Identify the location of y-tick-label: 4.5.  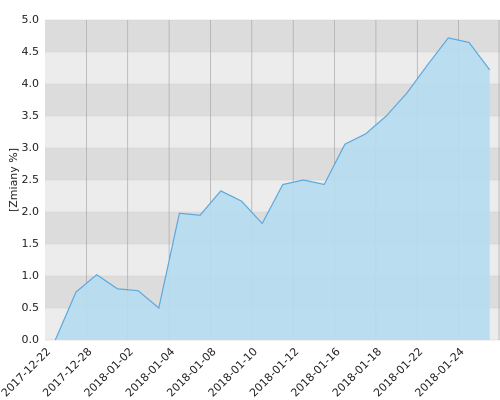
(31, 51).